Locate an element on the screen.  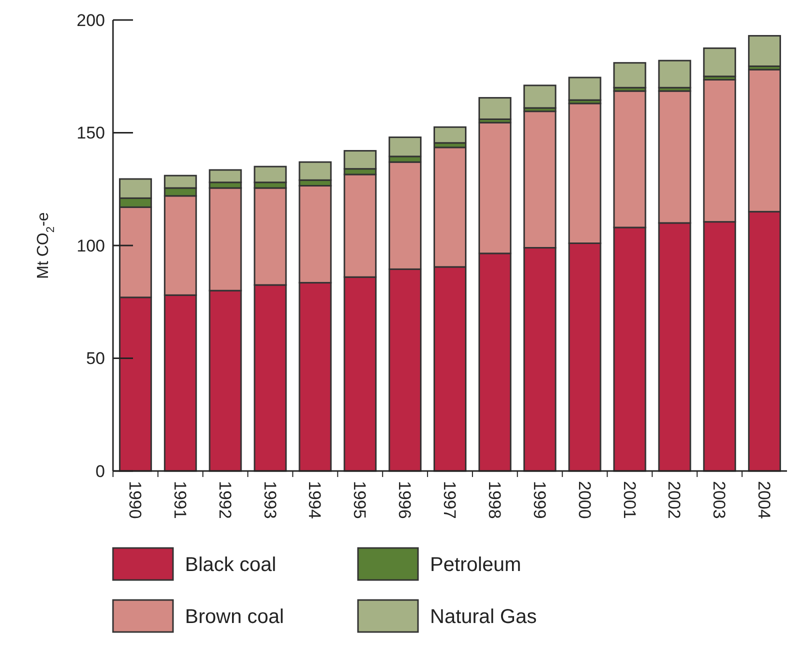
legend-label: Brown coal is located at coordinates (234, 617).